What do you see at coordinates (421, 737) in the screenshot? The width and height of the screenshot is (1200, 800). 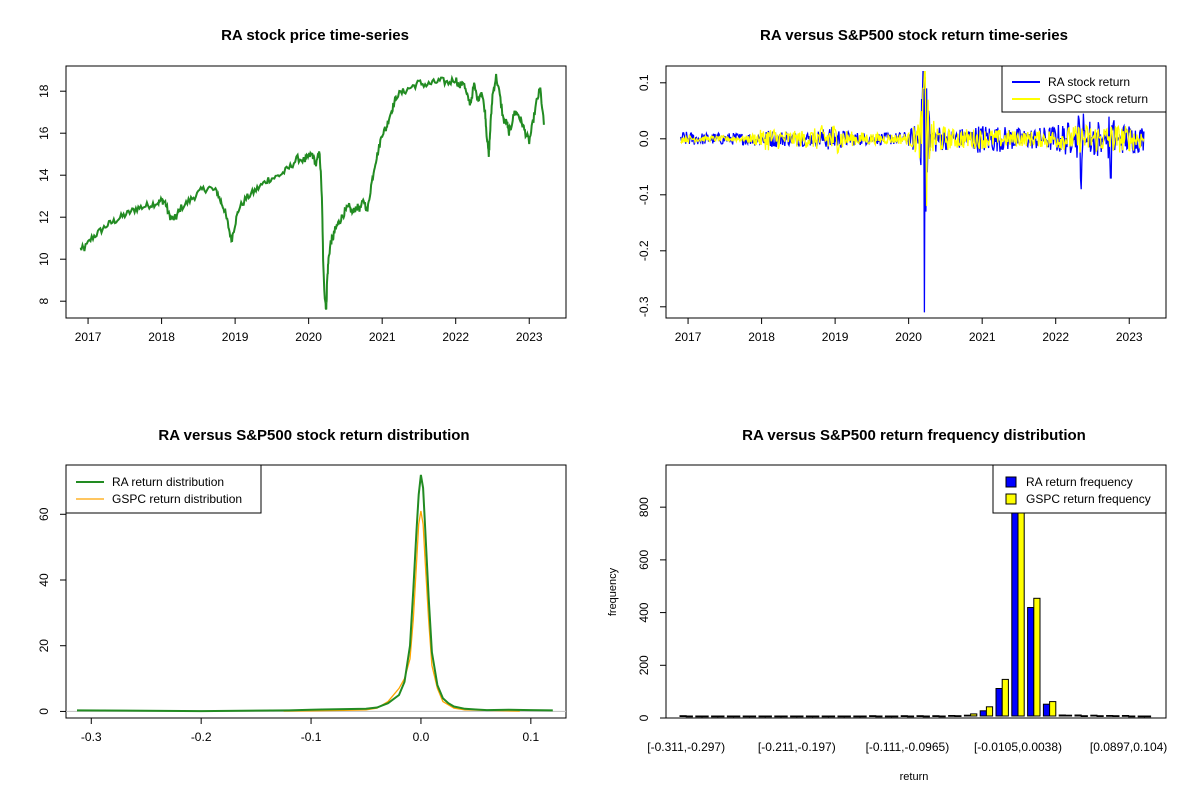 I see `density-xtick-label: 0.0` at bounding box center [421, 737].